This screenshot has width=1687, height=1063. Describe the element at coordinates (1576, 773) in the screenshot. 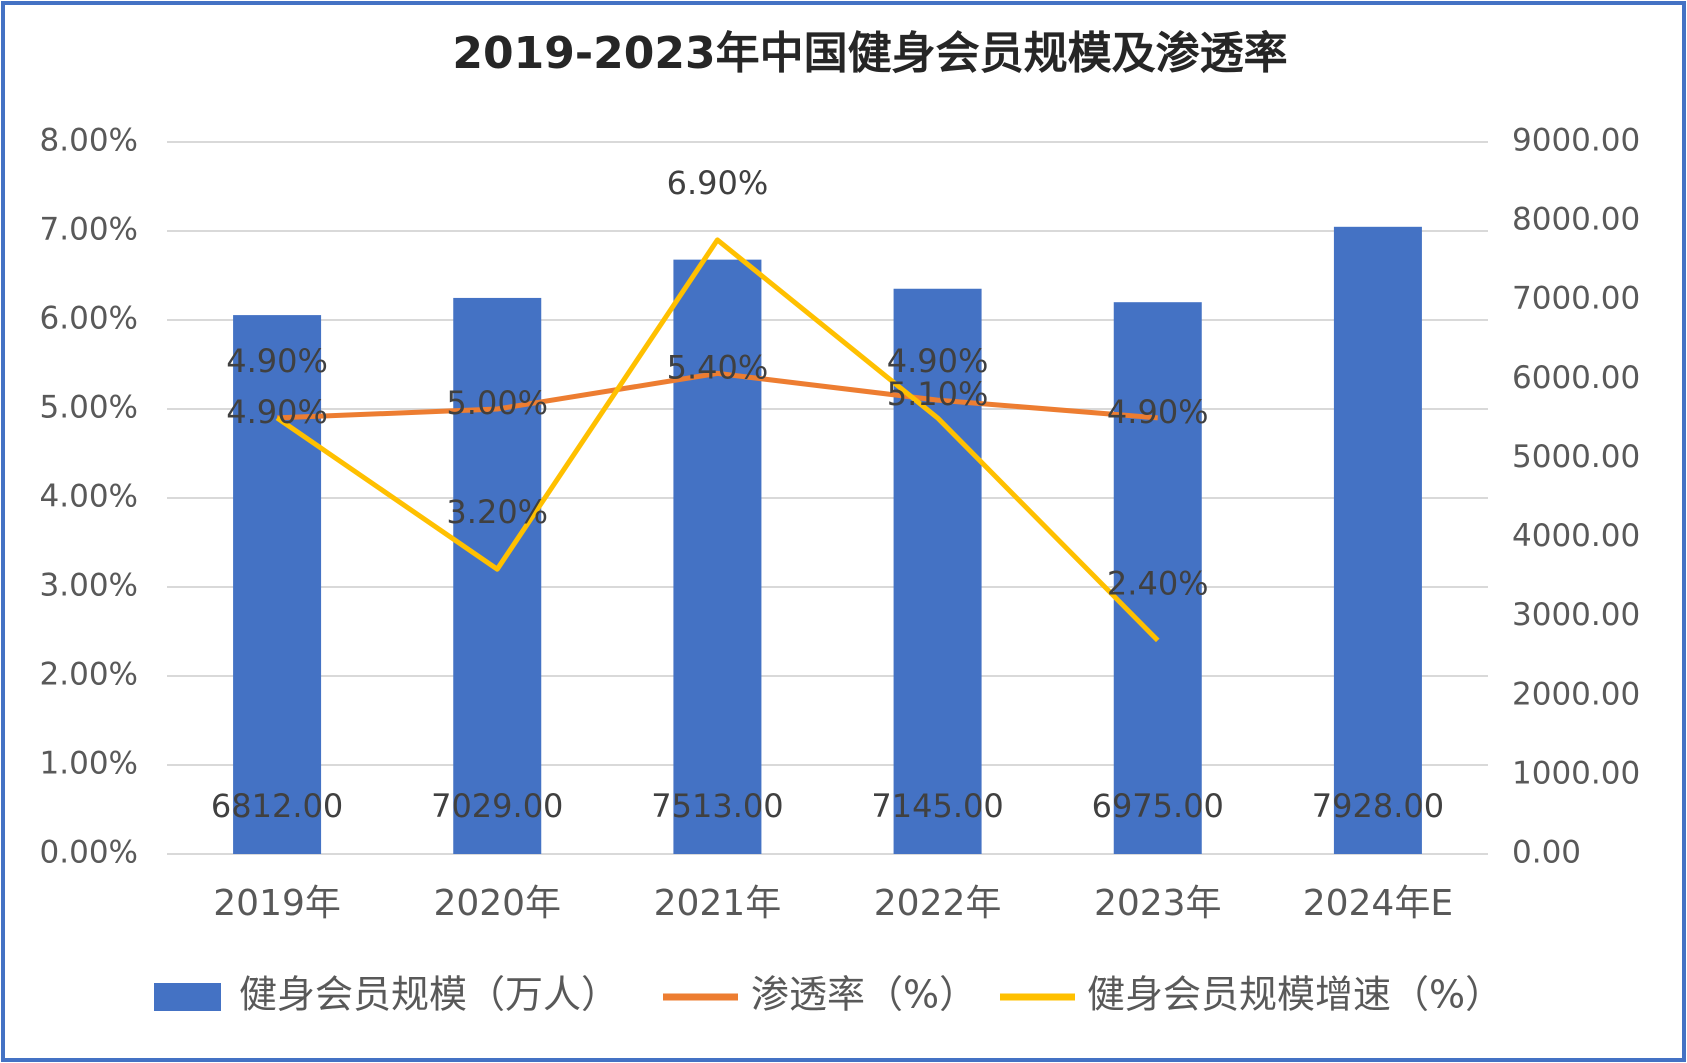

I see `y2-tick-label: 1000.00` at that location.